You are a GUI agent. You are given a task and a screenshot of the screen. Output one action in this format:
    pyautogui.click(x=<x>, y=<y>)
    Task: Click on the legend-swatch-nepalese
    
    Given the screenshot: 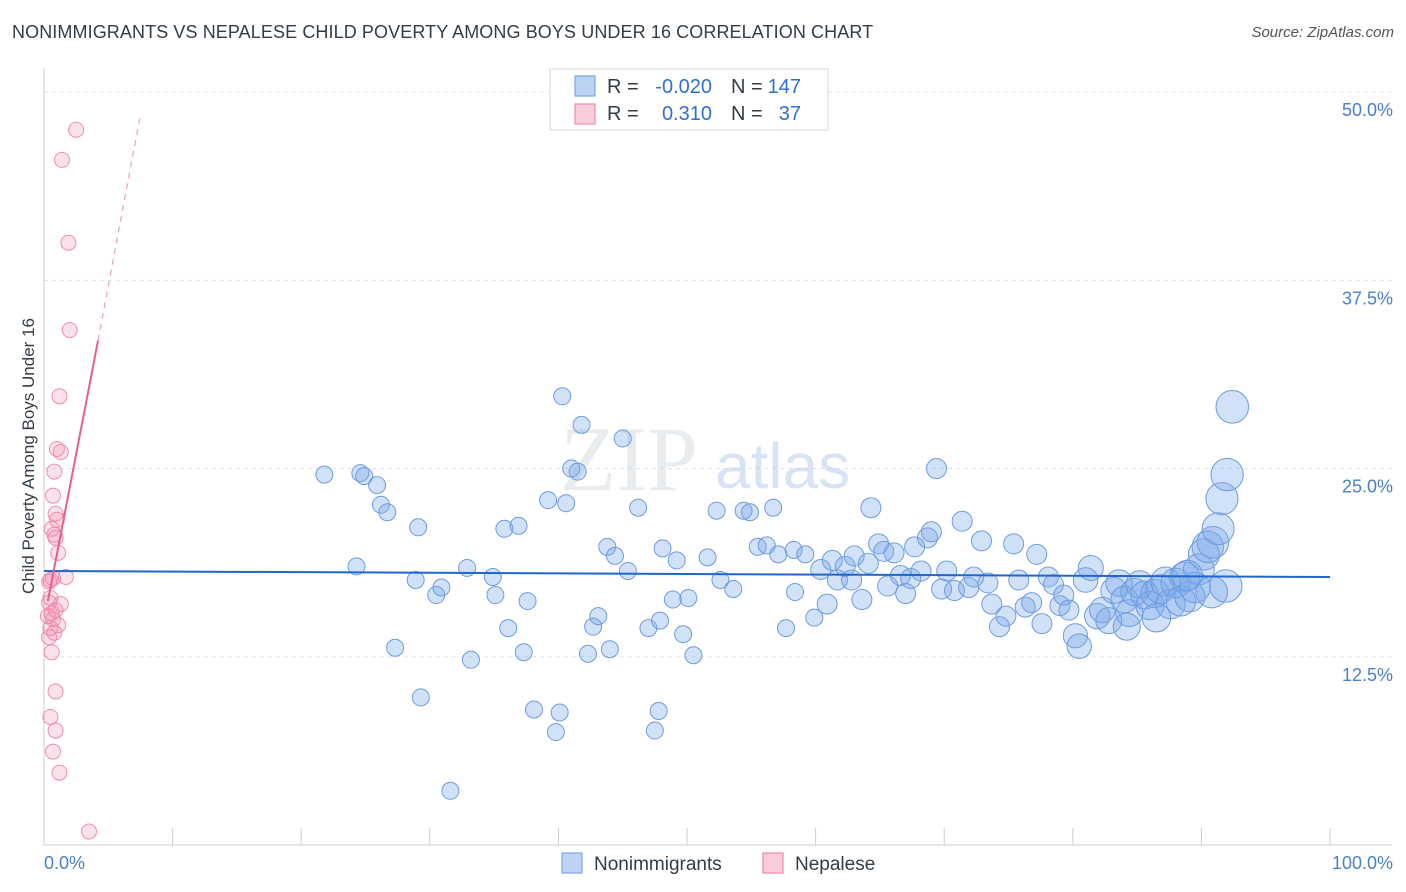 What is the action you would take?
    pyautogui.click(x=585, y=114)
    